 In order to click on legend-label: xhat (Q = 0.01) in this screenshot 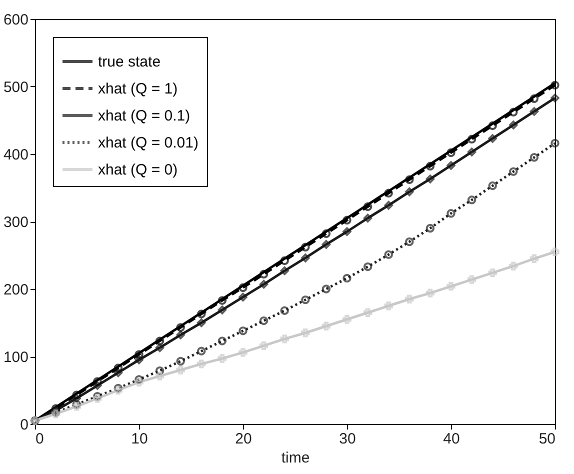, I will do `click(148, 143)`.